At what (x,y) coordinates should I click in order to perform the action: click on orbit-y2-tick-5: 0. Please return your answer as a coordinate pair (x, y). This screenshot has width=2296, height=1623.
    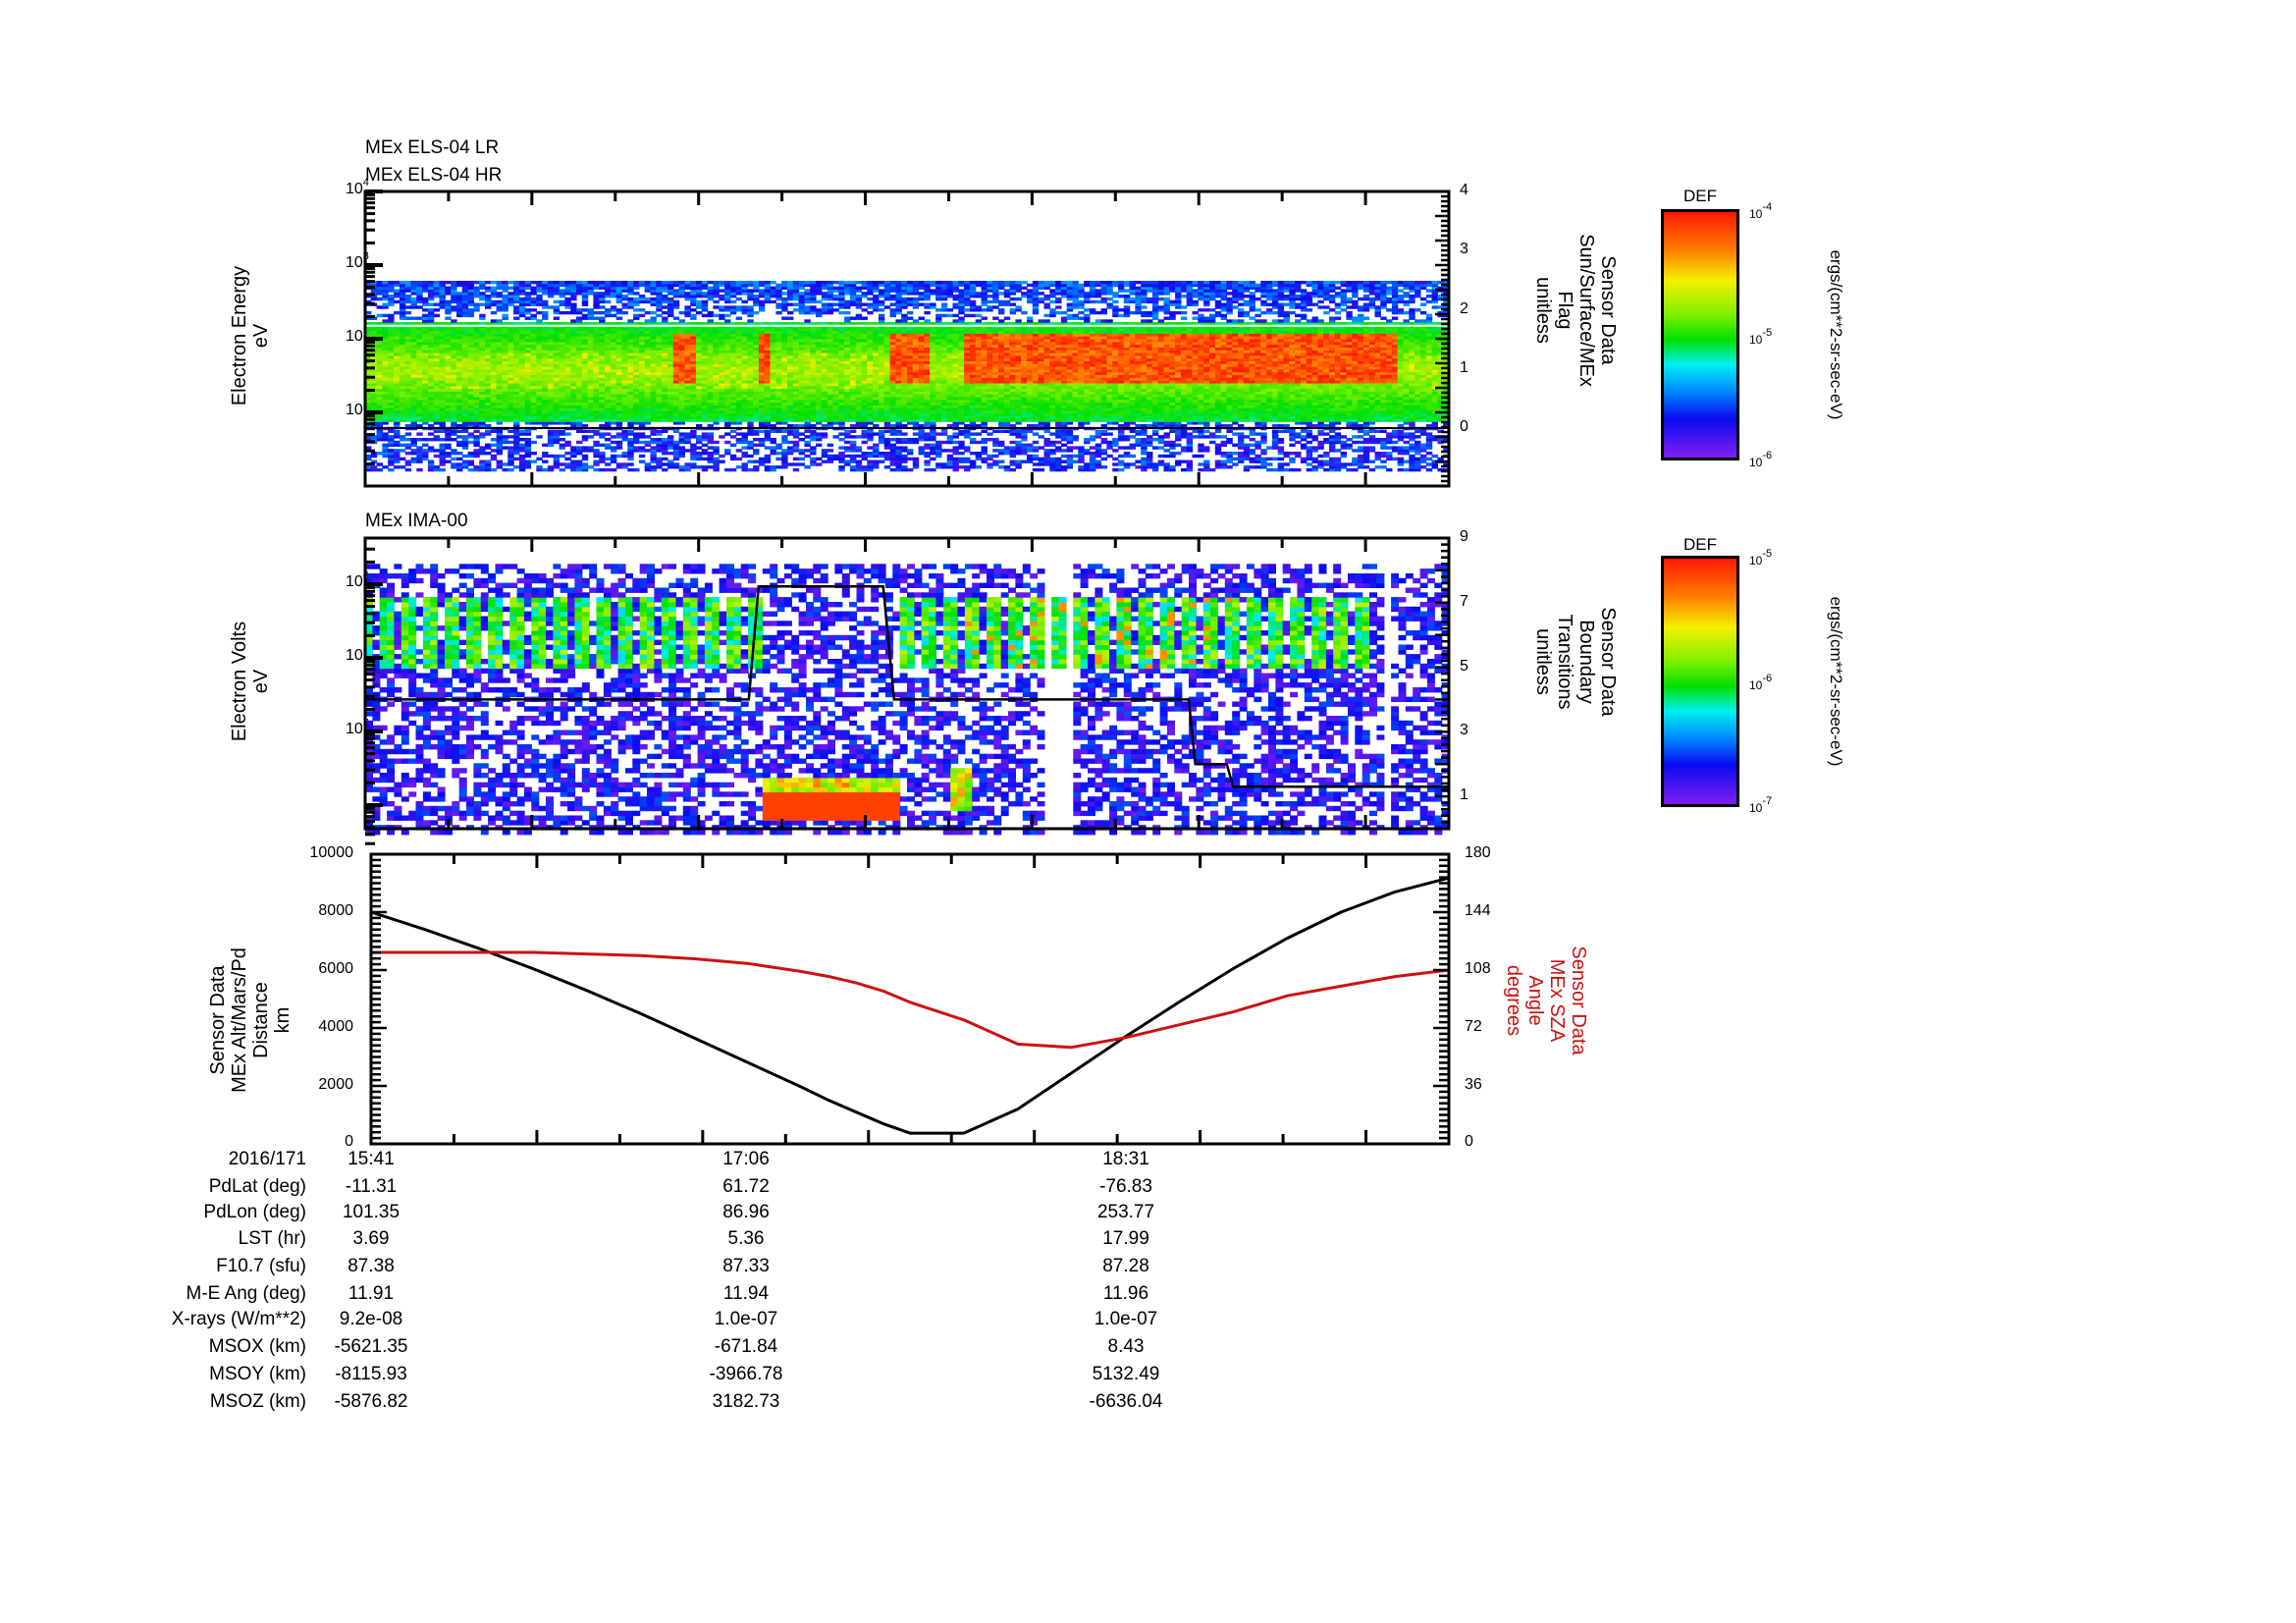
    Looking at the image, I should click on (1469, 1141).